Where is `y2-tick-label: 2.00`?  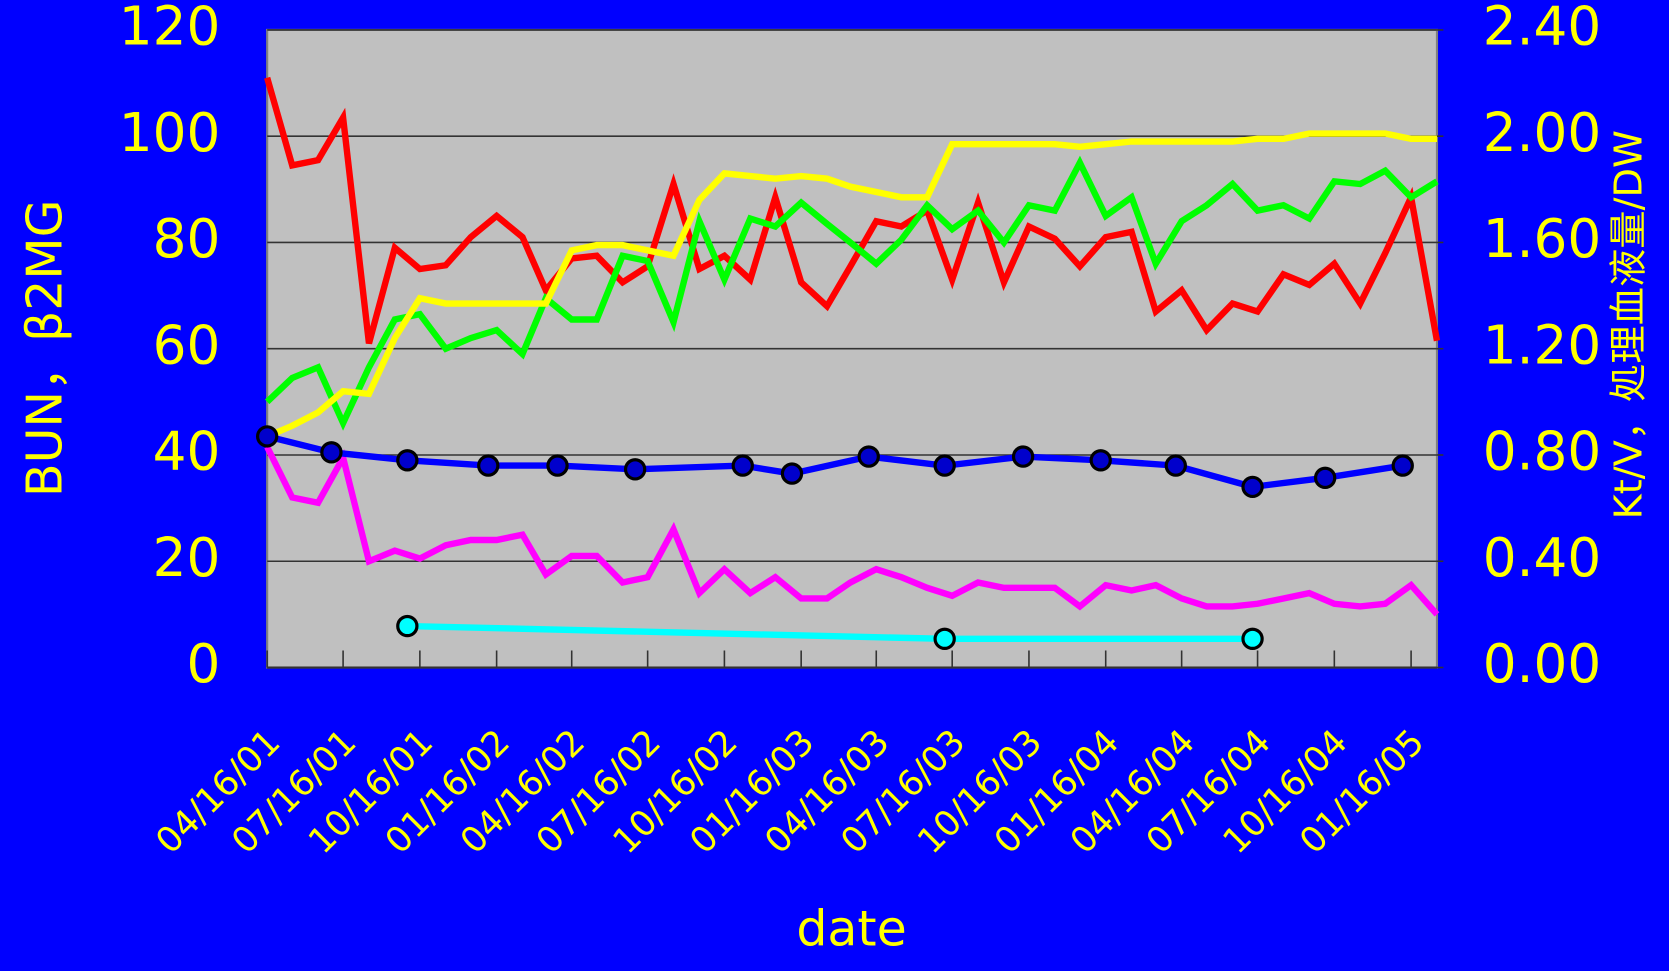
y2-tick-label: 2.00 is located at coordinates (1542, 133).